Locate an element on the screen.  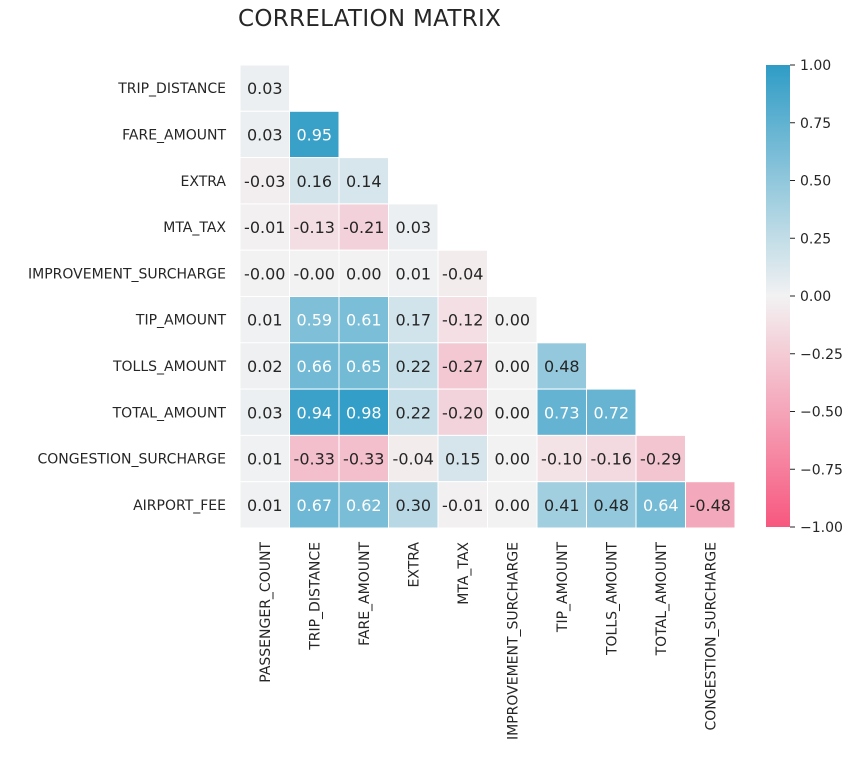
colorbar-tick-label: −0.75 is located at coordinates (821, 470).